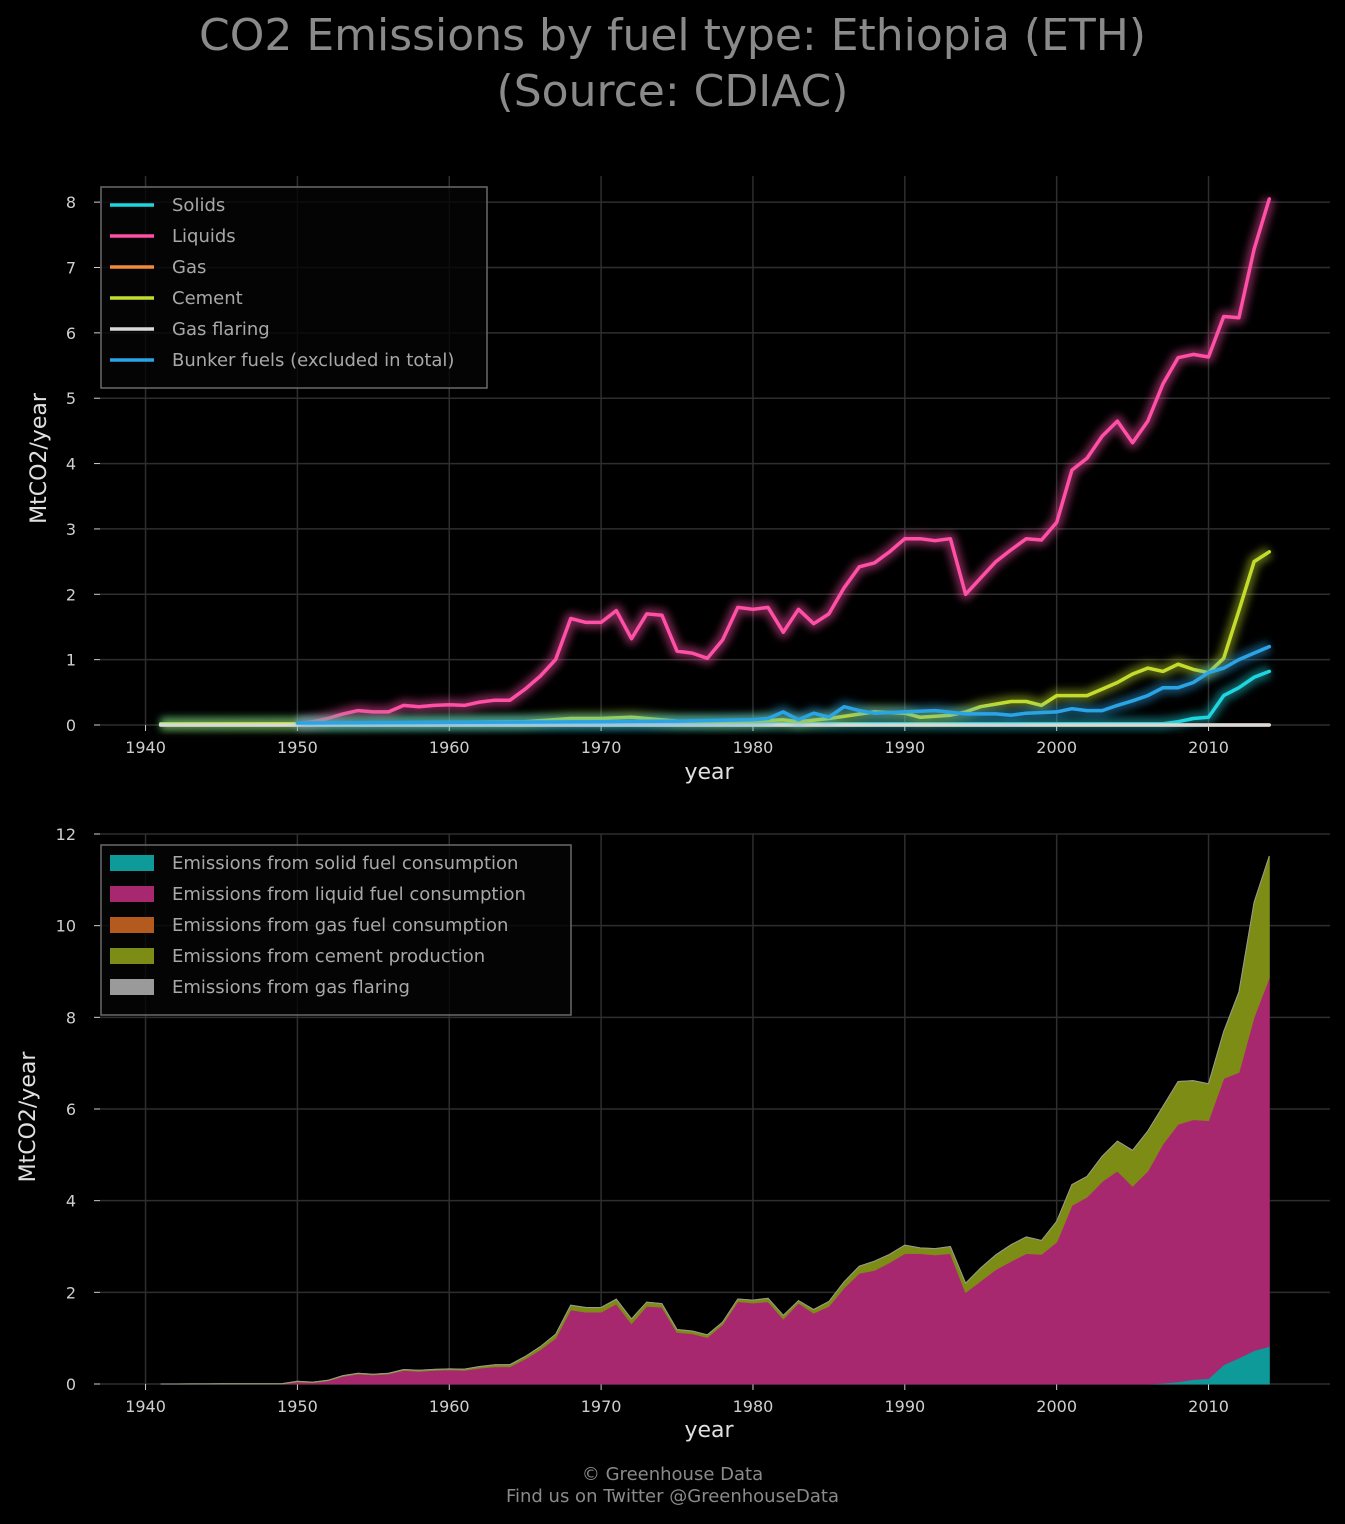 This screenshot has height=1524, width=1345. What do you see at coordinates (71, 398) in the screenshot?
I see `y-tick-label: 5` at bounding box center [71, 398].